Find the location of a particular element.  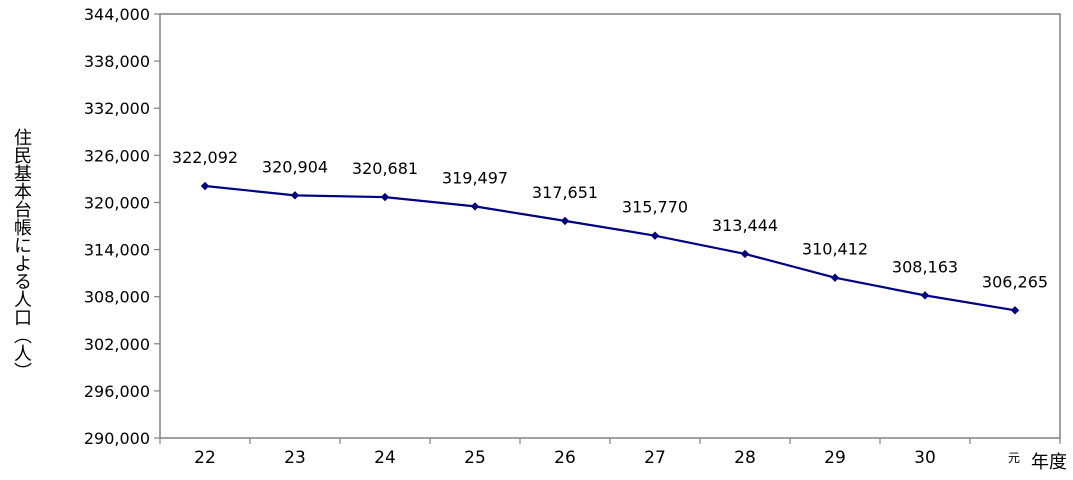

data-label: 320,681 is located at coordinates (385, 168).